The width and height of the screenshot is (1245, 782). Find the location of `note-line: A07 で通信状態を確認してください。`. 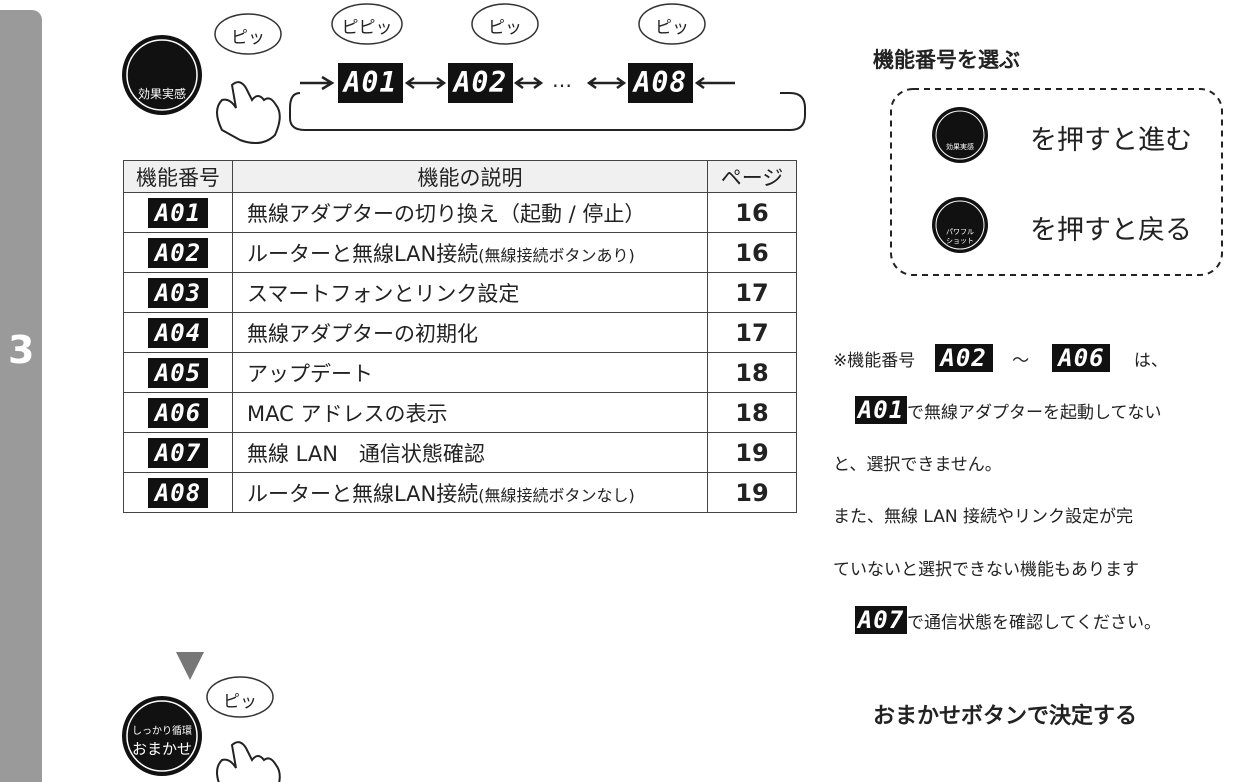

note-line: A07 で通信状態を確認してください。 is located at coordinates (1008, 620).